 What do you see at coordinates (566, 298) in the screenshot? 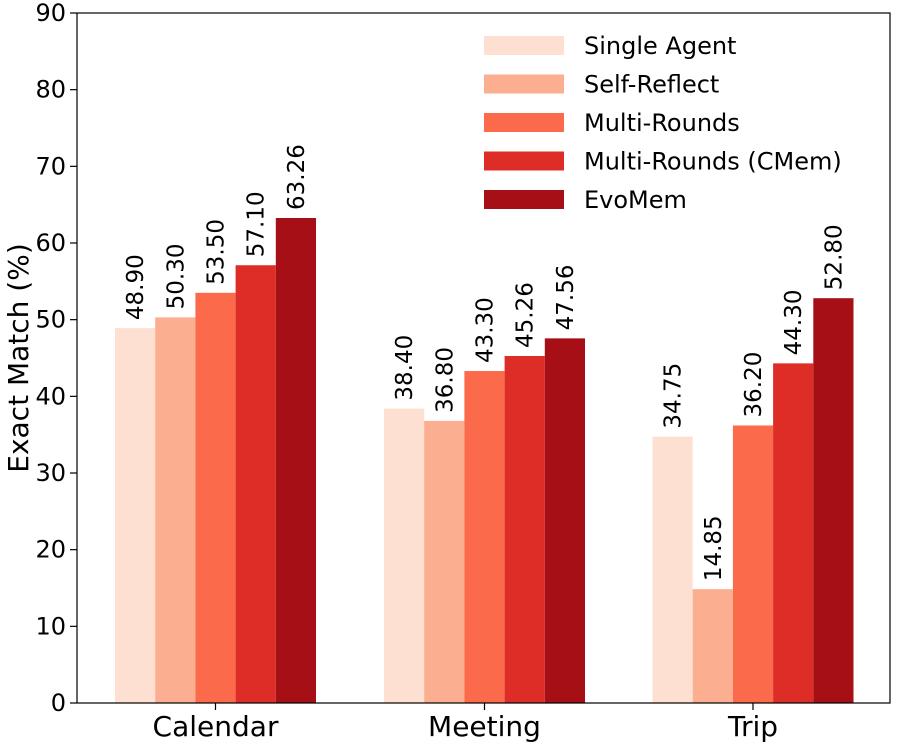
I see `bar-value-label: 47.56` at bounding box center [566, 298].